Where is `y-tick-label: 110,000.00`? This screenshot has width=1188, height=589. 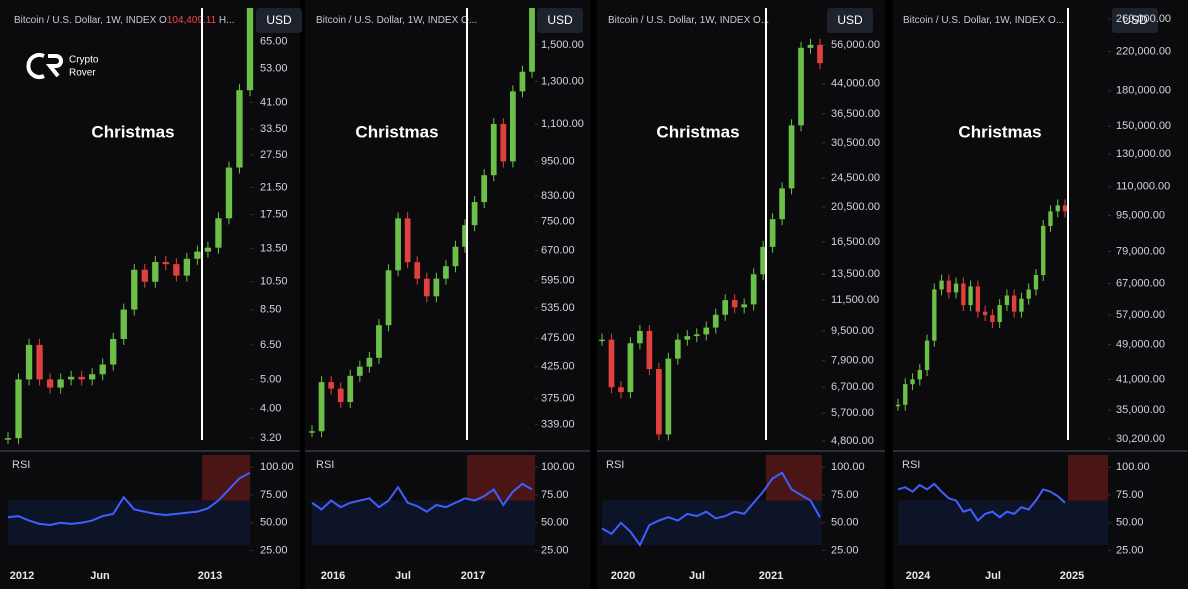
y-tick-label: 110,000.00 is located at coordinates (1143, 187).